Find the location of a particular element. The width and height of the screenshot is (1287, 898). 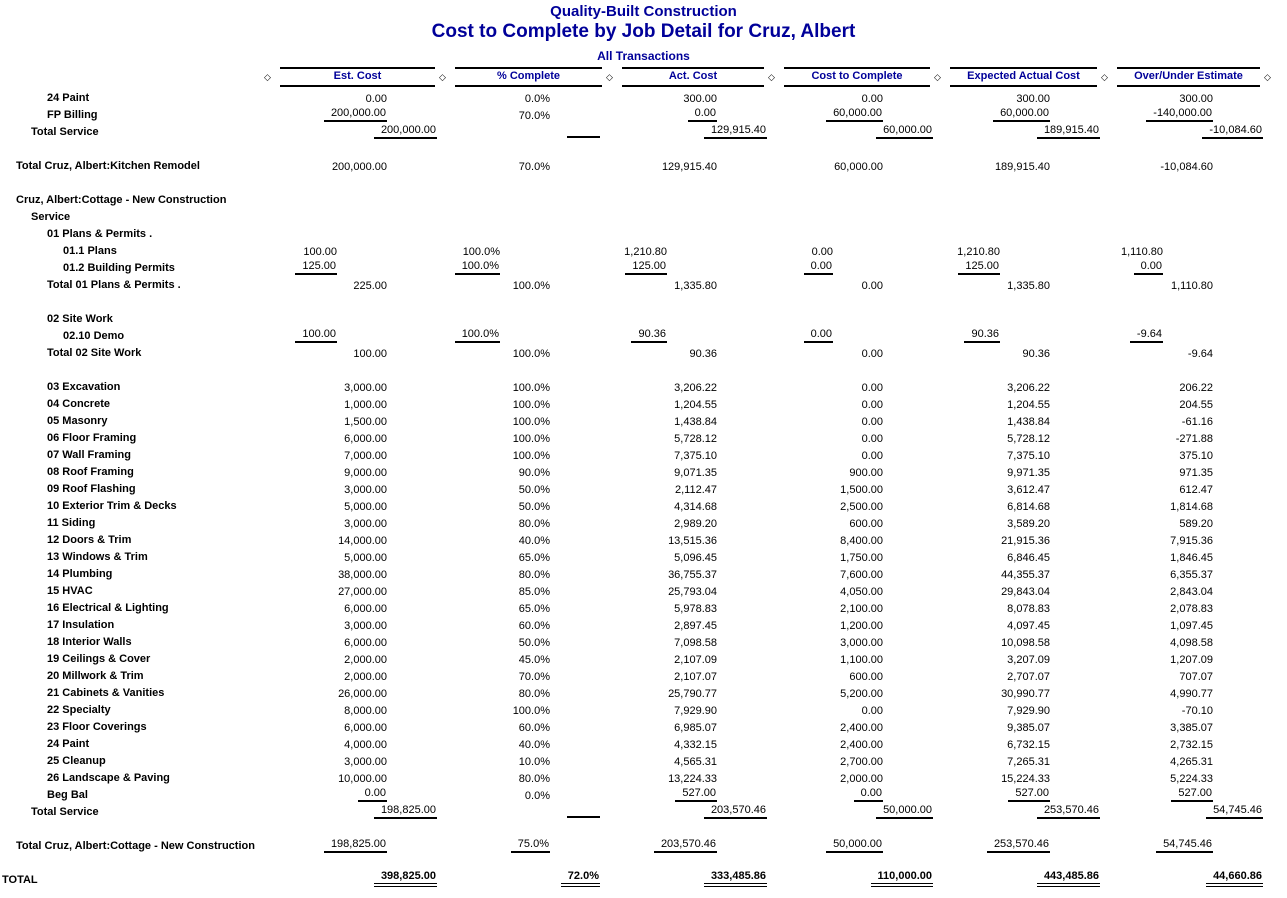

cell-value: 1,750.00 is located at coordinates (861, 558).